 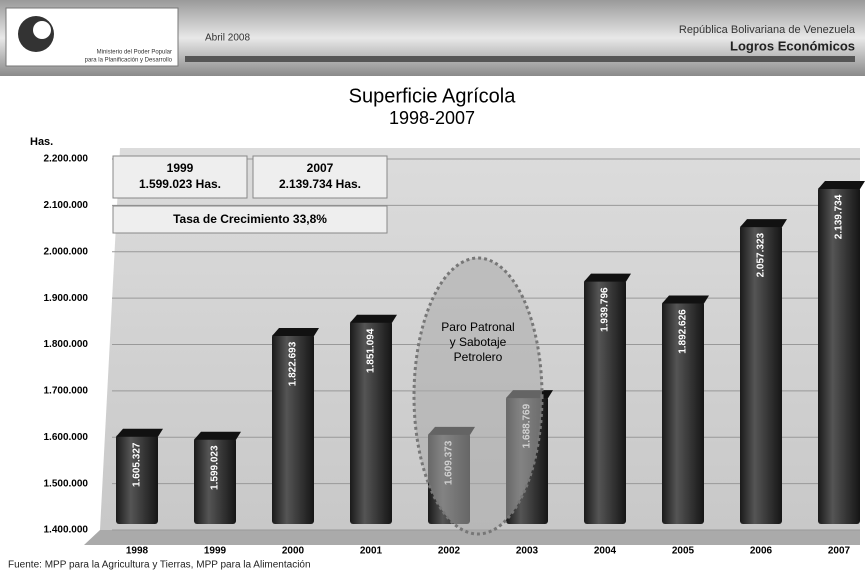 What do you see at coordinates (215, 467) in the screenshot?
I see `value-label: 1.599.023` at bounding box center [215, 467].